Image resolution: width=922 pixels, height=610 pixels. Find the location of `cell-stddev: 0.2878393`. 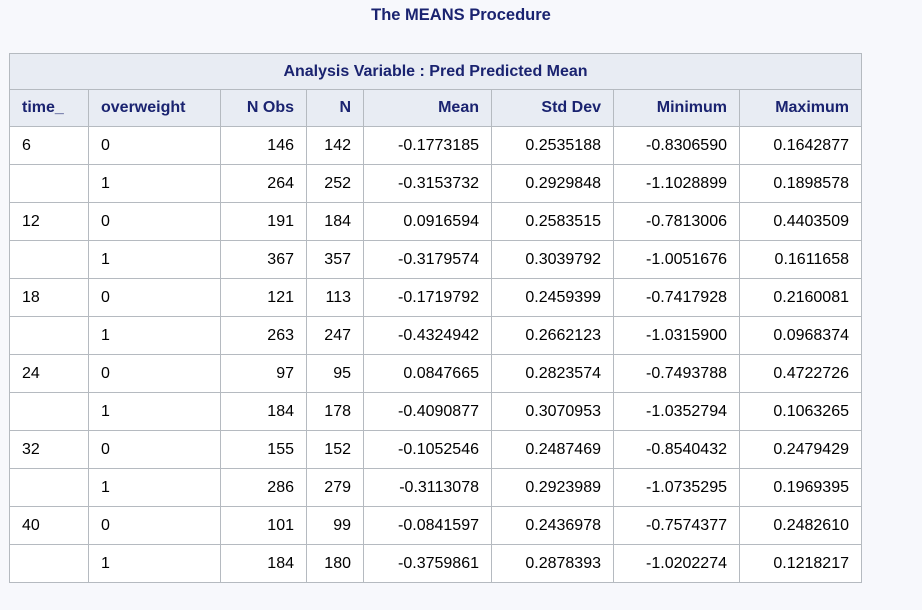

cell-stddev: 0.2878393 is located at coordinates (552, 563).